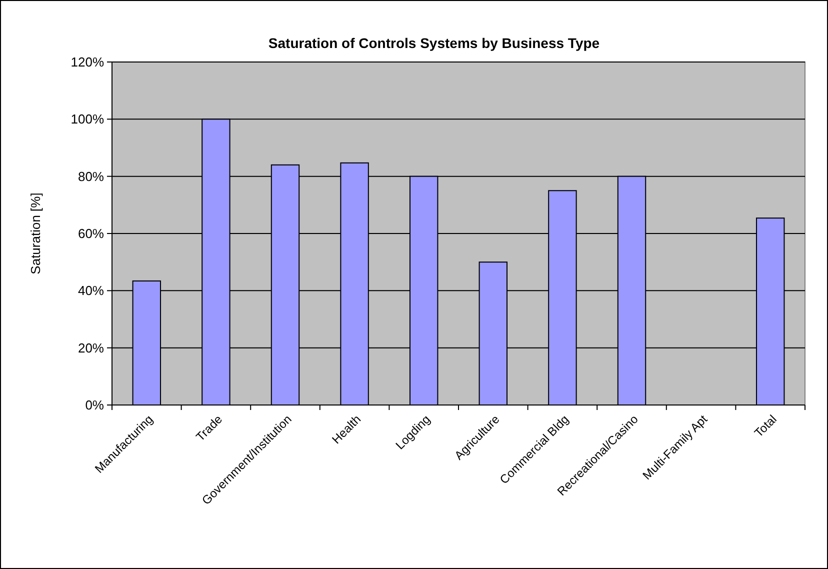 The image size is (828, 569). What do you see at coordinates (91, 234) in the screenshot?
I see `y-tick-label: 60%` at bounding box center [91, 234].